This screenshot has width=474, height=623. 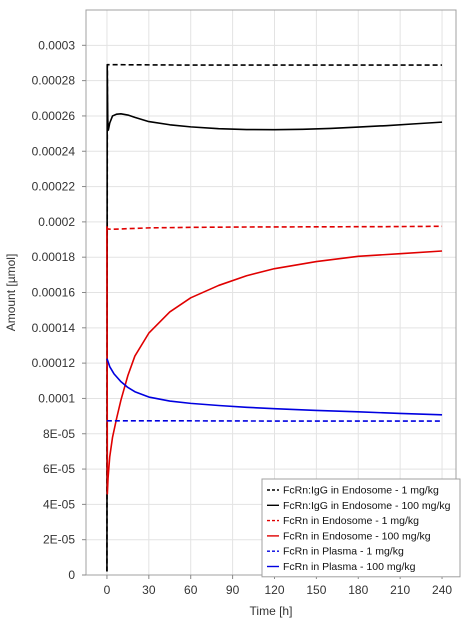 I want to click on legend-box, so click(x=361, y=528).